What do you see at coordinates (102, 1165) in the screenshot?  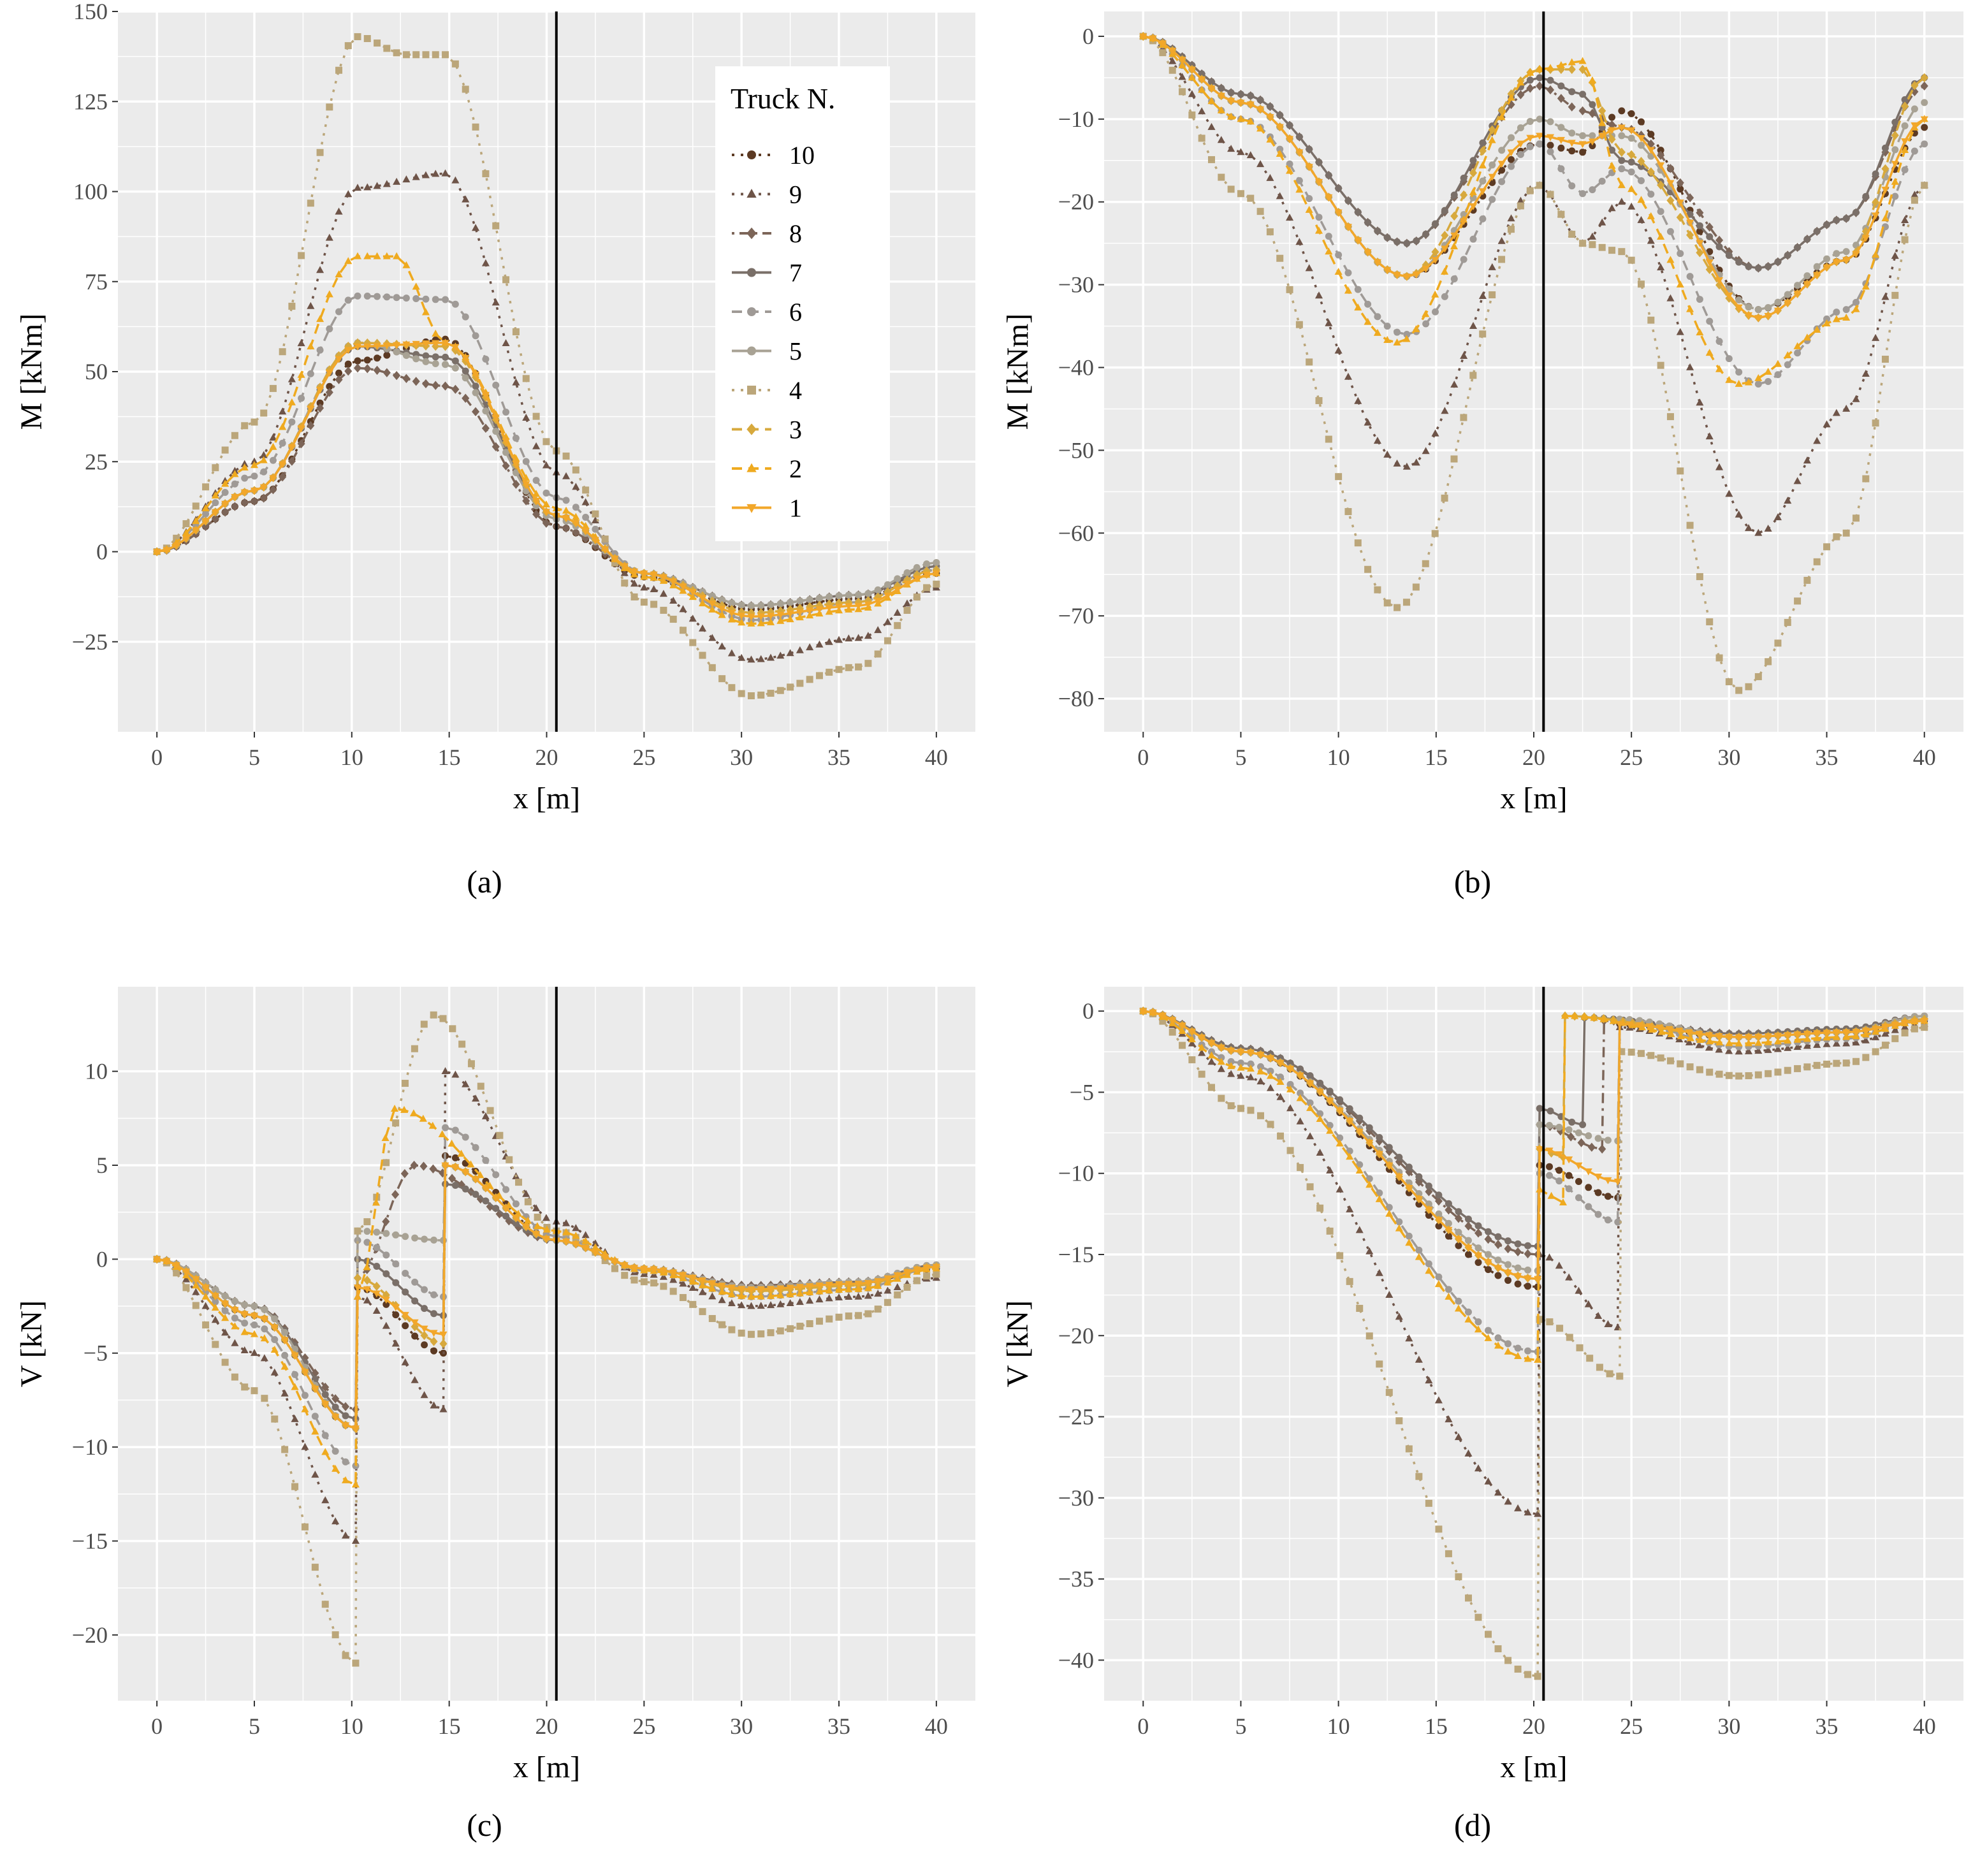 I see `y-tick-label-c: 5` at bounding box center [102, 1165].